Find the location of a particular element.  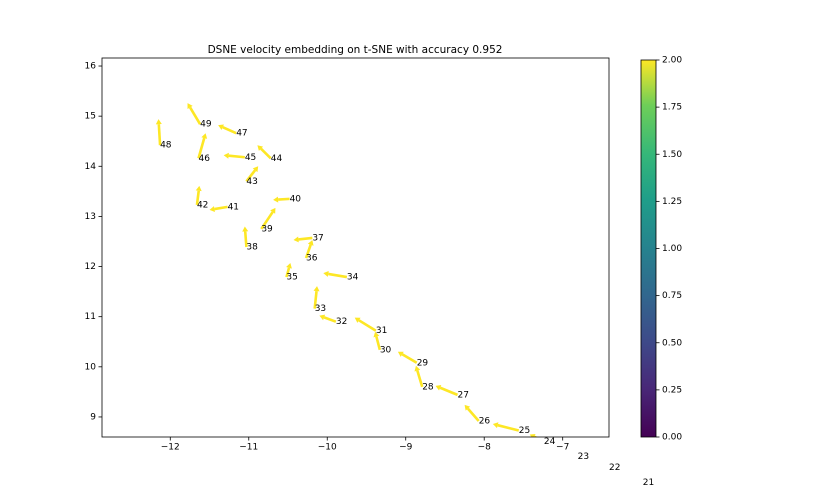

point-label: 30 is located at coordinates (386, 350).